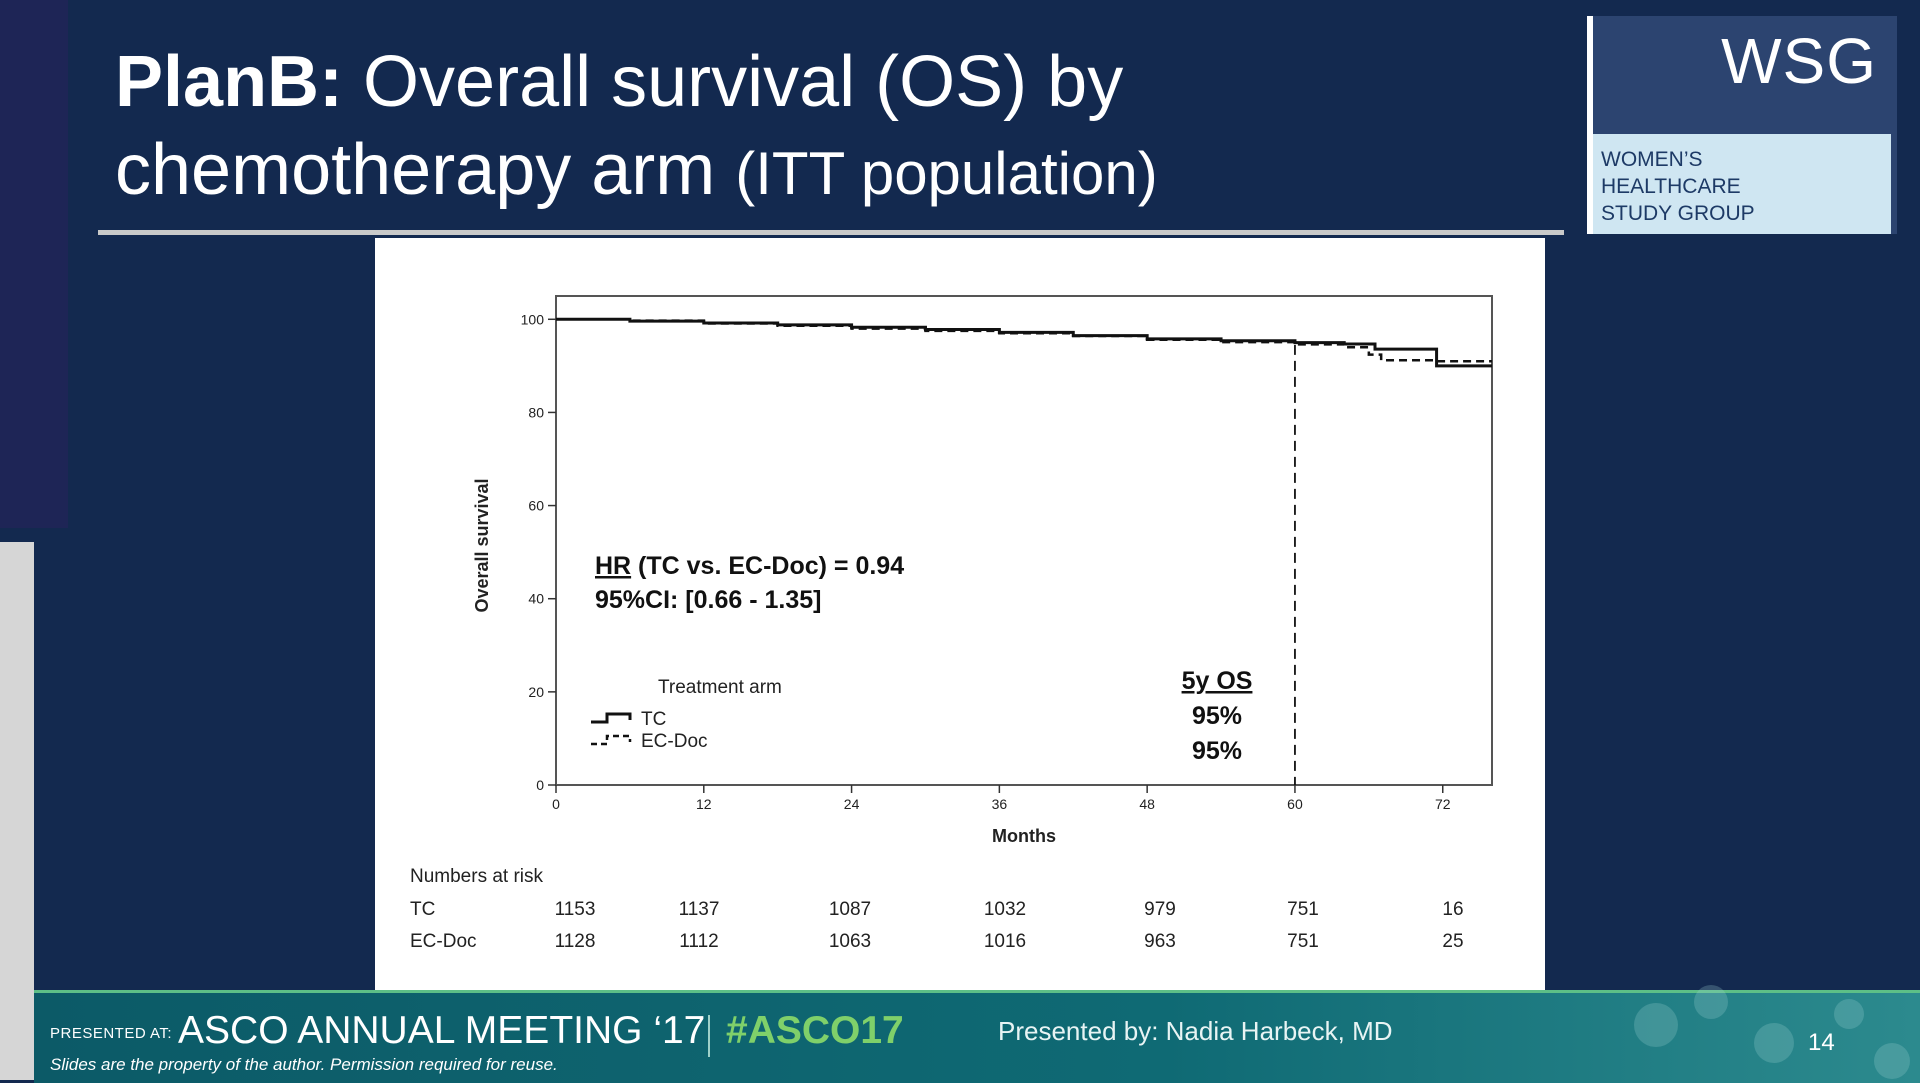  What do you see at coordinates (1160, 941) in the screenshot?
I see `risk-value: 963` at bounding box center [1160, 941].